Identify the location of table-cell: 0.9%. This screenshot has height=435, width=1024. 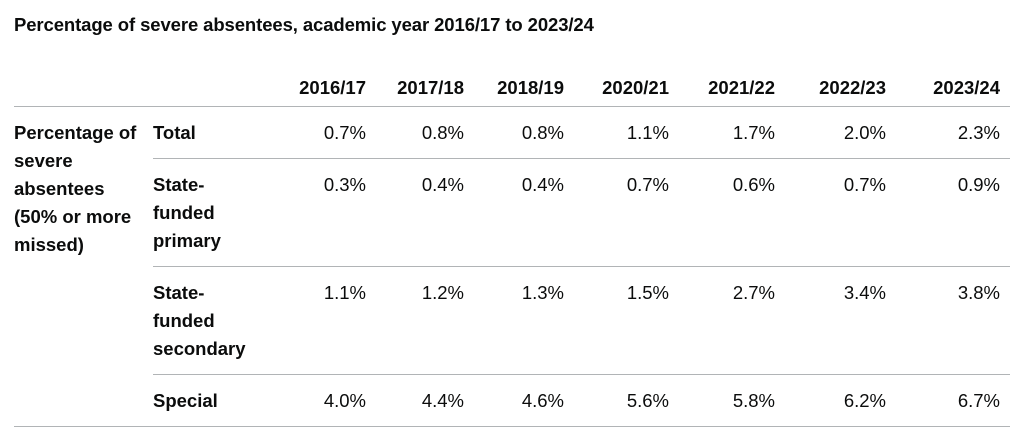
(954, 212).